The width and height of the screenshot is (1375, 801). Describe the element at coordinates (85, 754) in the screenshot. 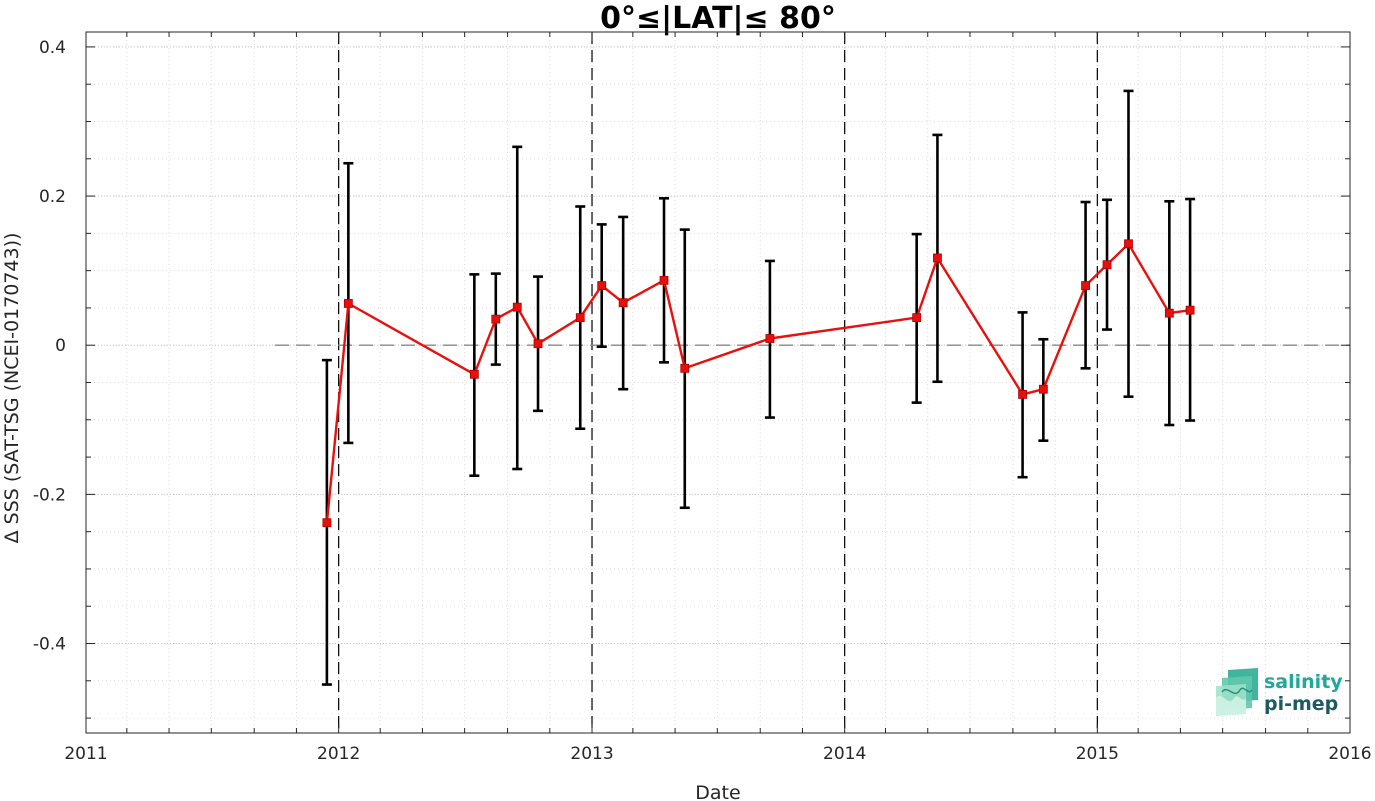

I see `x-tick-label: 2011` at that location.